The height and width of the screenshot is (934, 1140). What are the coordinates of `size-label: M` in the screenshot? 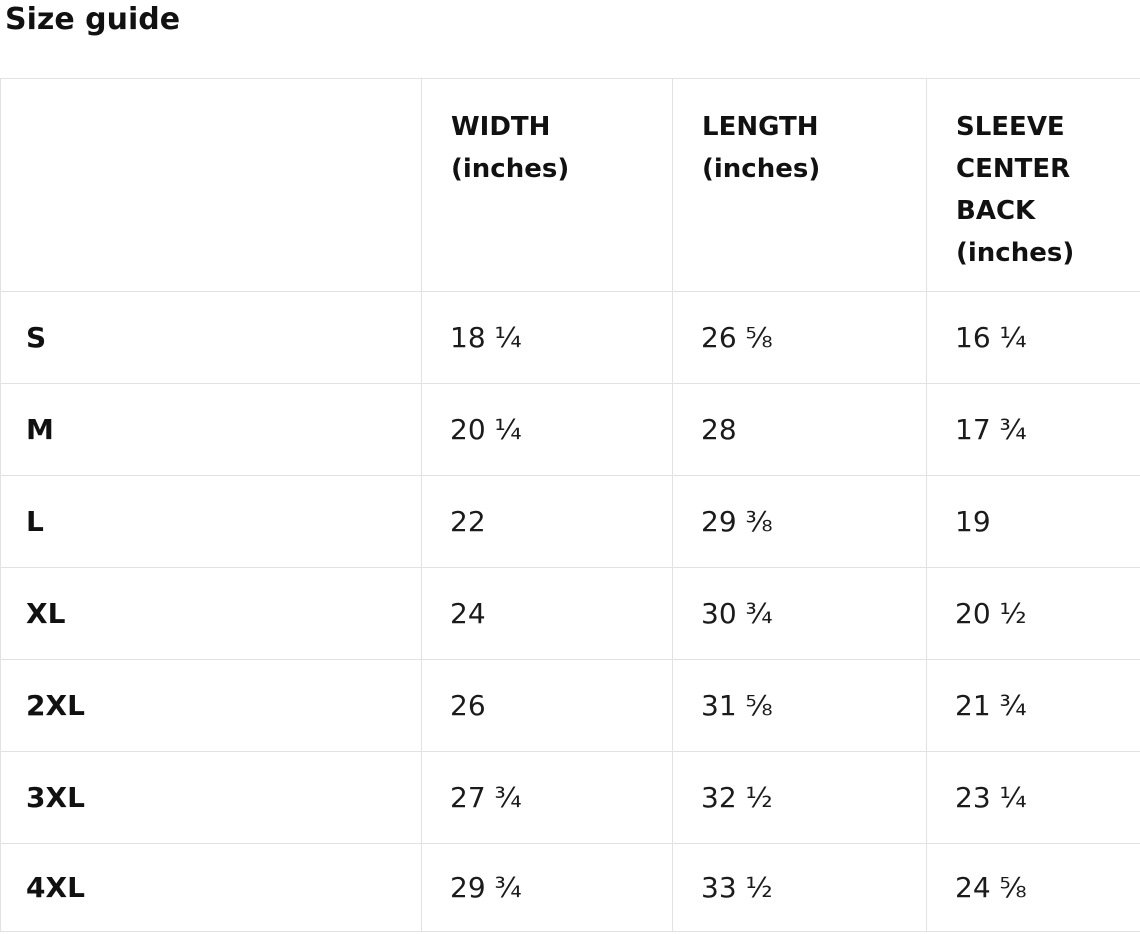 It's located at (211, 429).